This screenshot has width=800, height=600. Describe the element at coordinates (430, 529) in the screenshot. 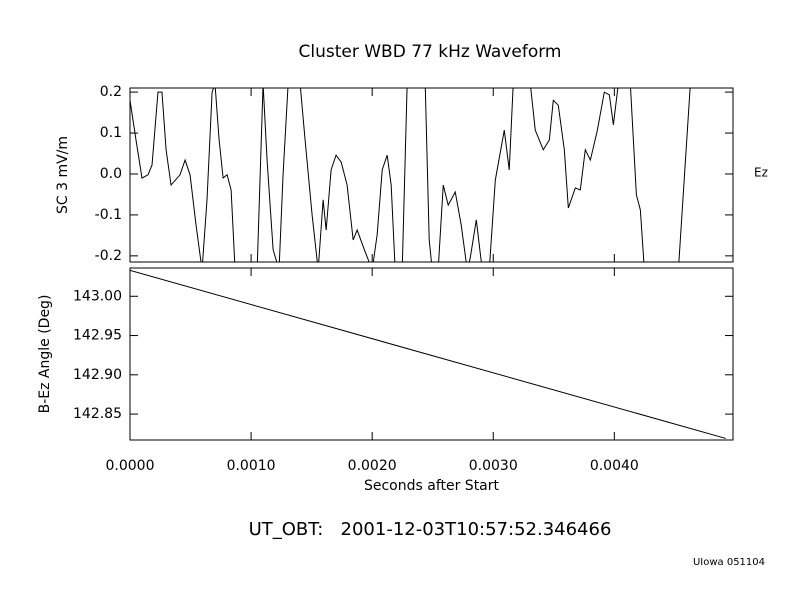

I see `subtitle: UT_OBT: 2001-12-03T10:57:52.346466` at that location.